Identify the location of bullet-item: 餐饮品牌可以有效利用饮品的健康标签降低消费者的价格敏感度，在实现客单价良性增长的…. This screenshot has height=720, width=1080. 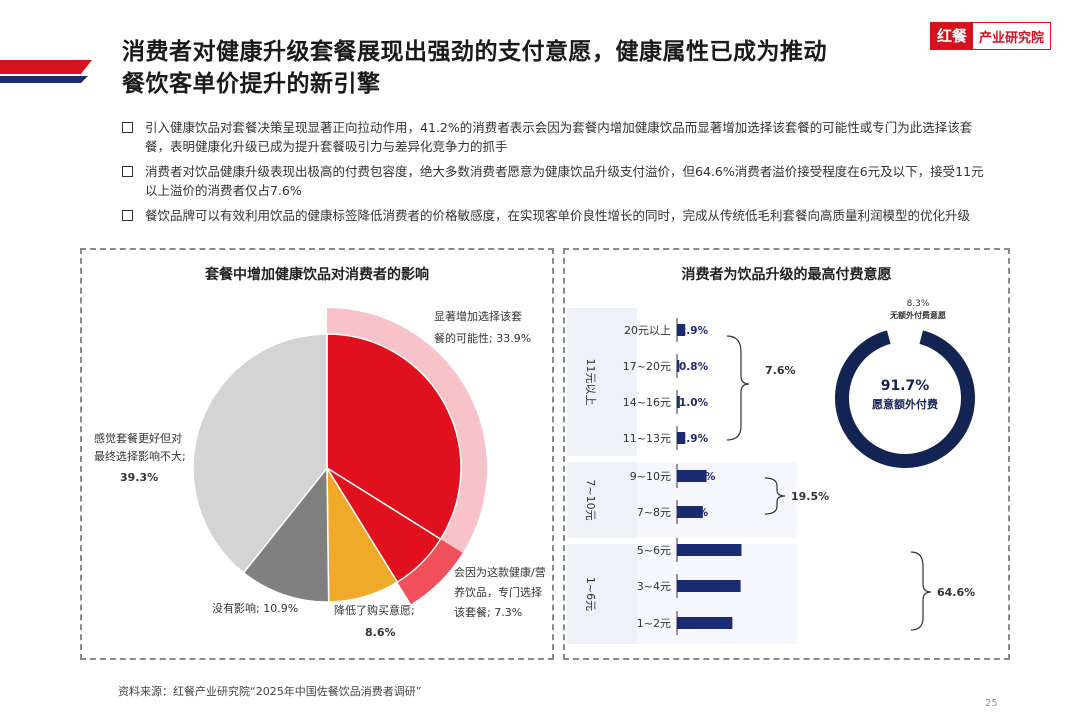
(557, 215).